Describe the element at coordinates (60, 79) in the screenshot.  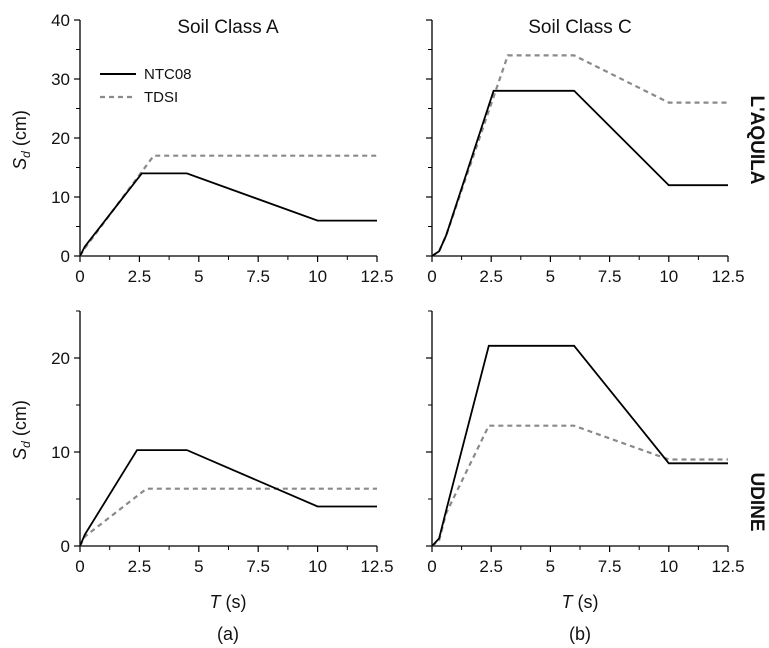
I see `y-tick-label: 30` at that location.